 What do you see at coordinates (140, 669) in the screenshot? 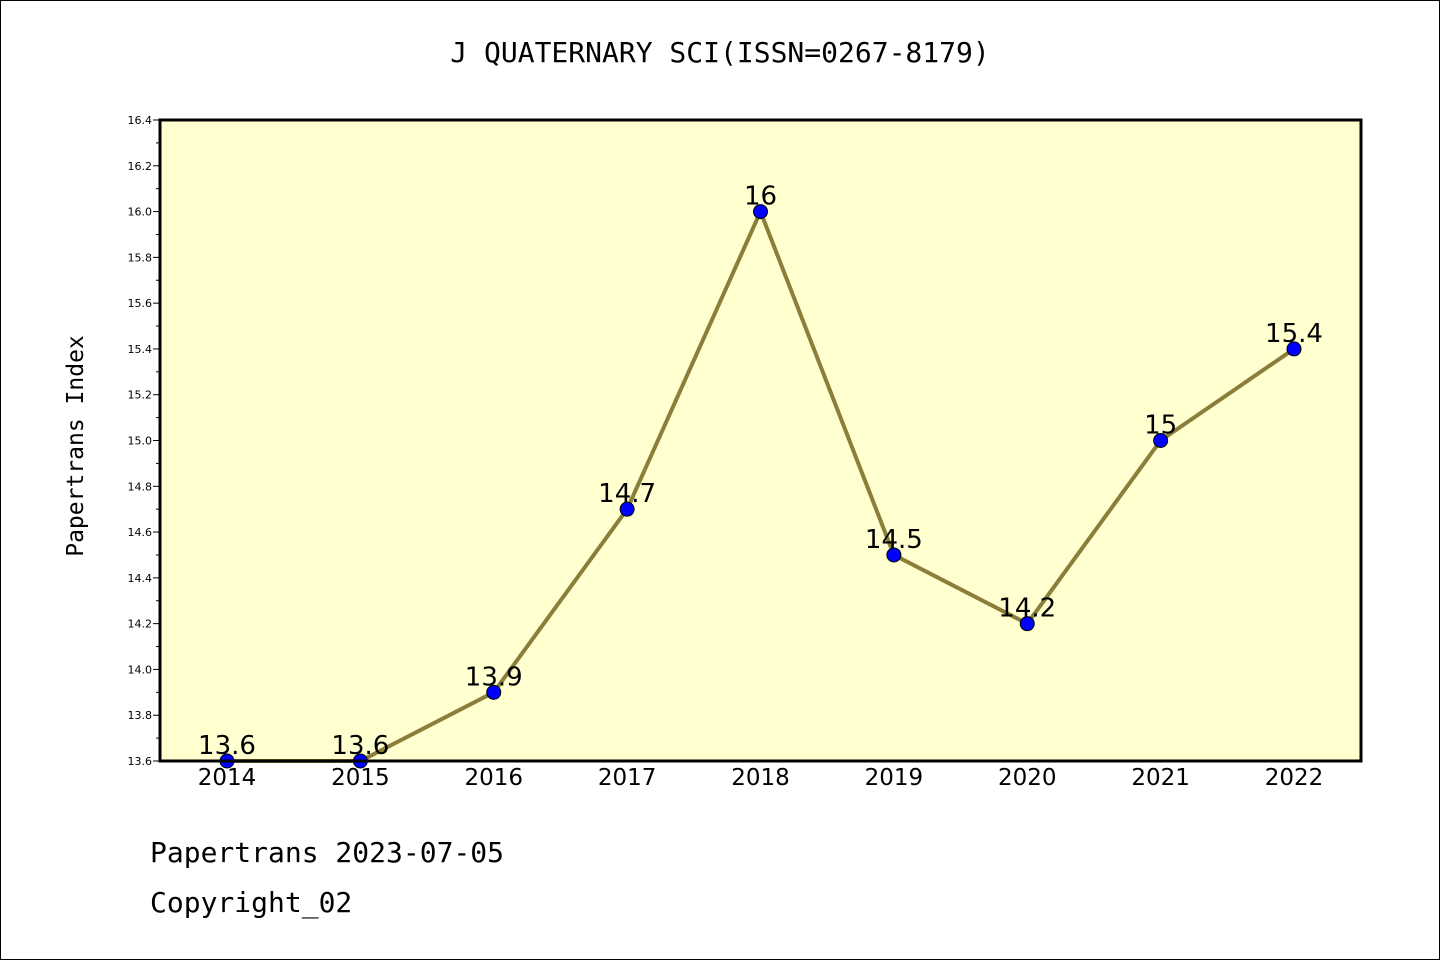
I see `y-tick-label: 14.0` at bounding box center [140, 669].